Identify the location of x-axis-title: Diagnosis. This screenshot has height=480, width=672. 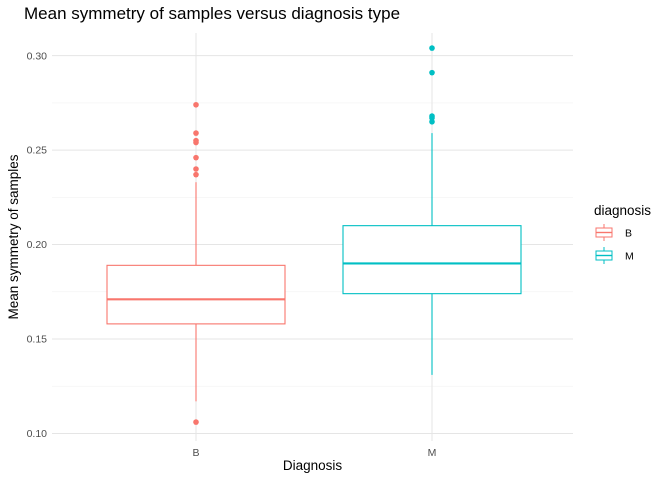
(313, 465).